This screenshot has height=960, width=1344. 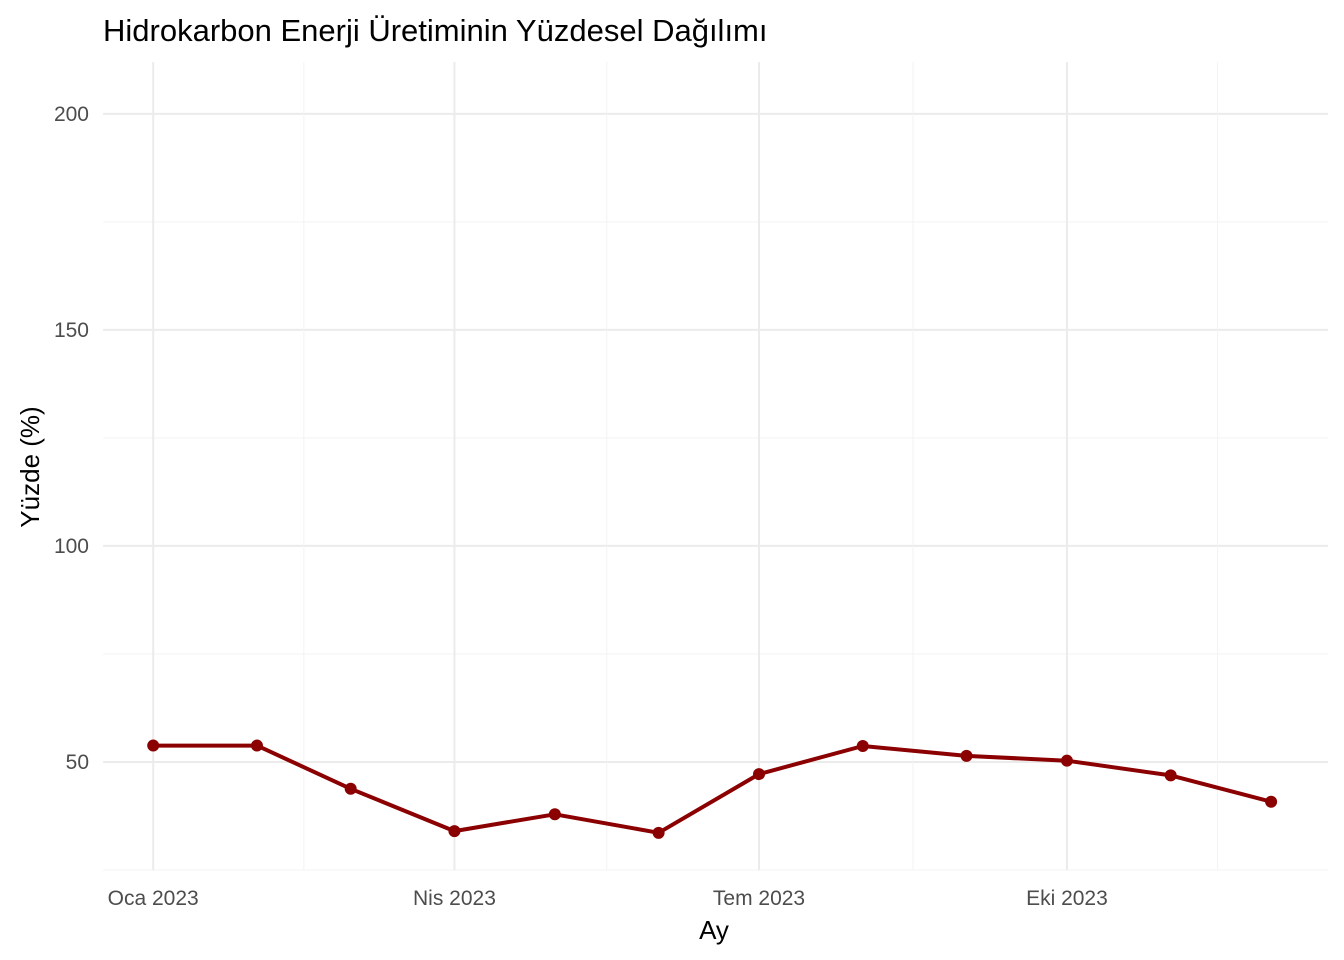 I want to click on y-axis-title: Yüzde (%), so click(x=30, y=466).